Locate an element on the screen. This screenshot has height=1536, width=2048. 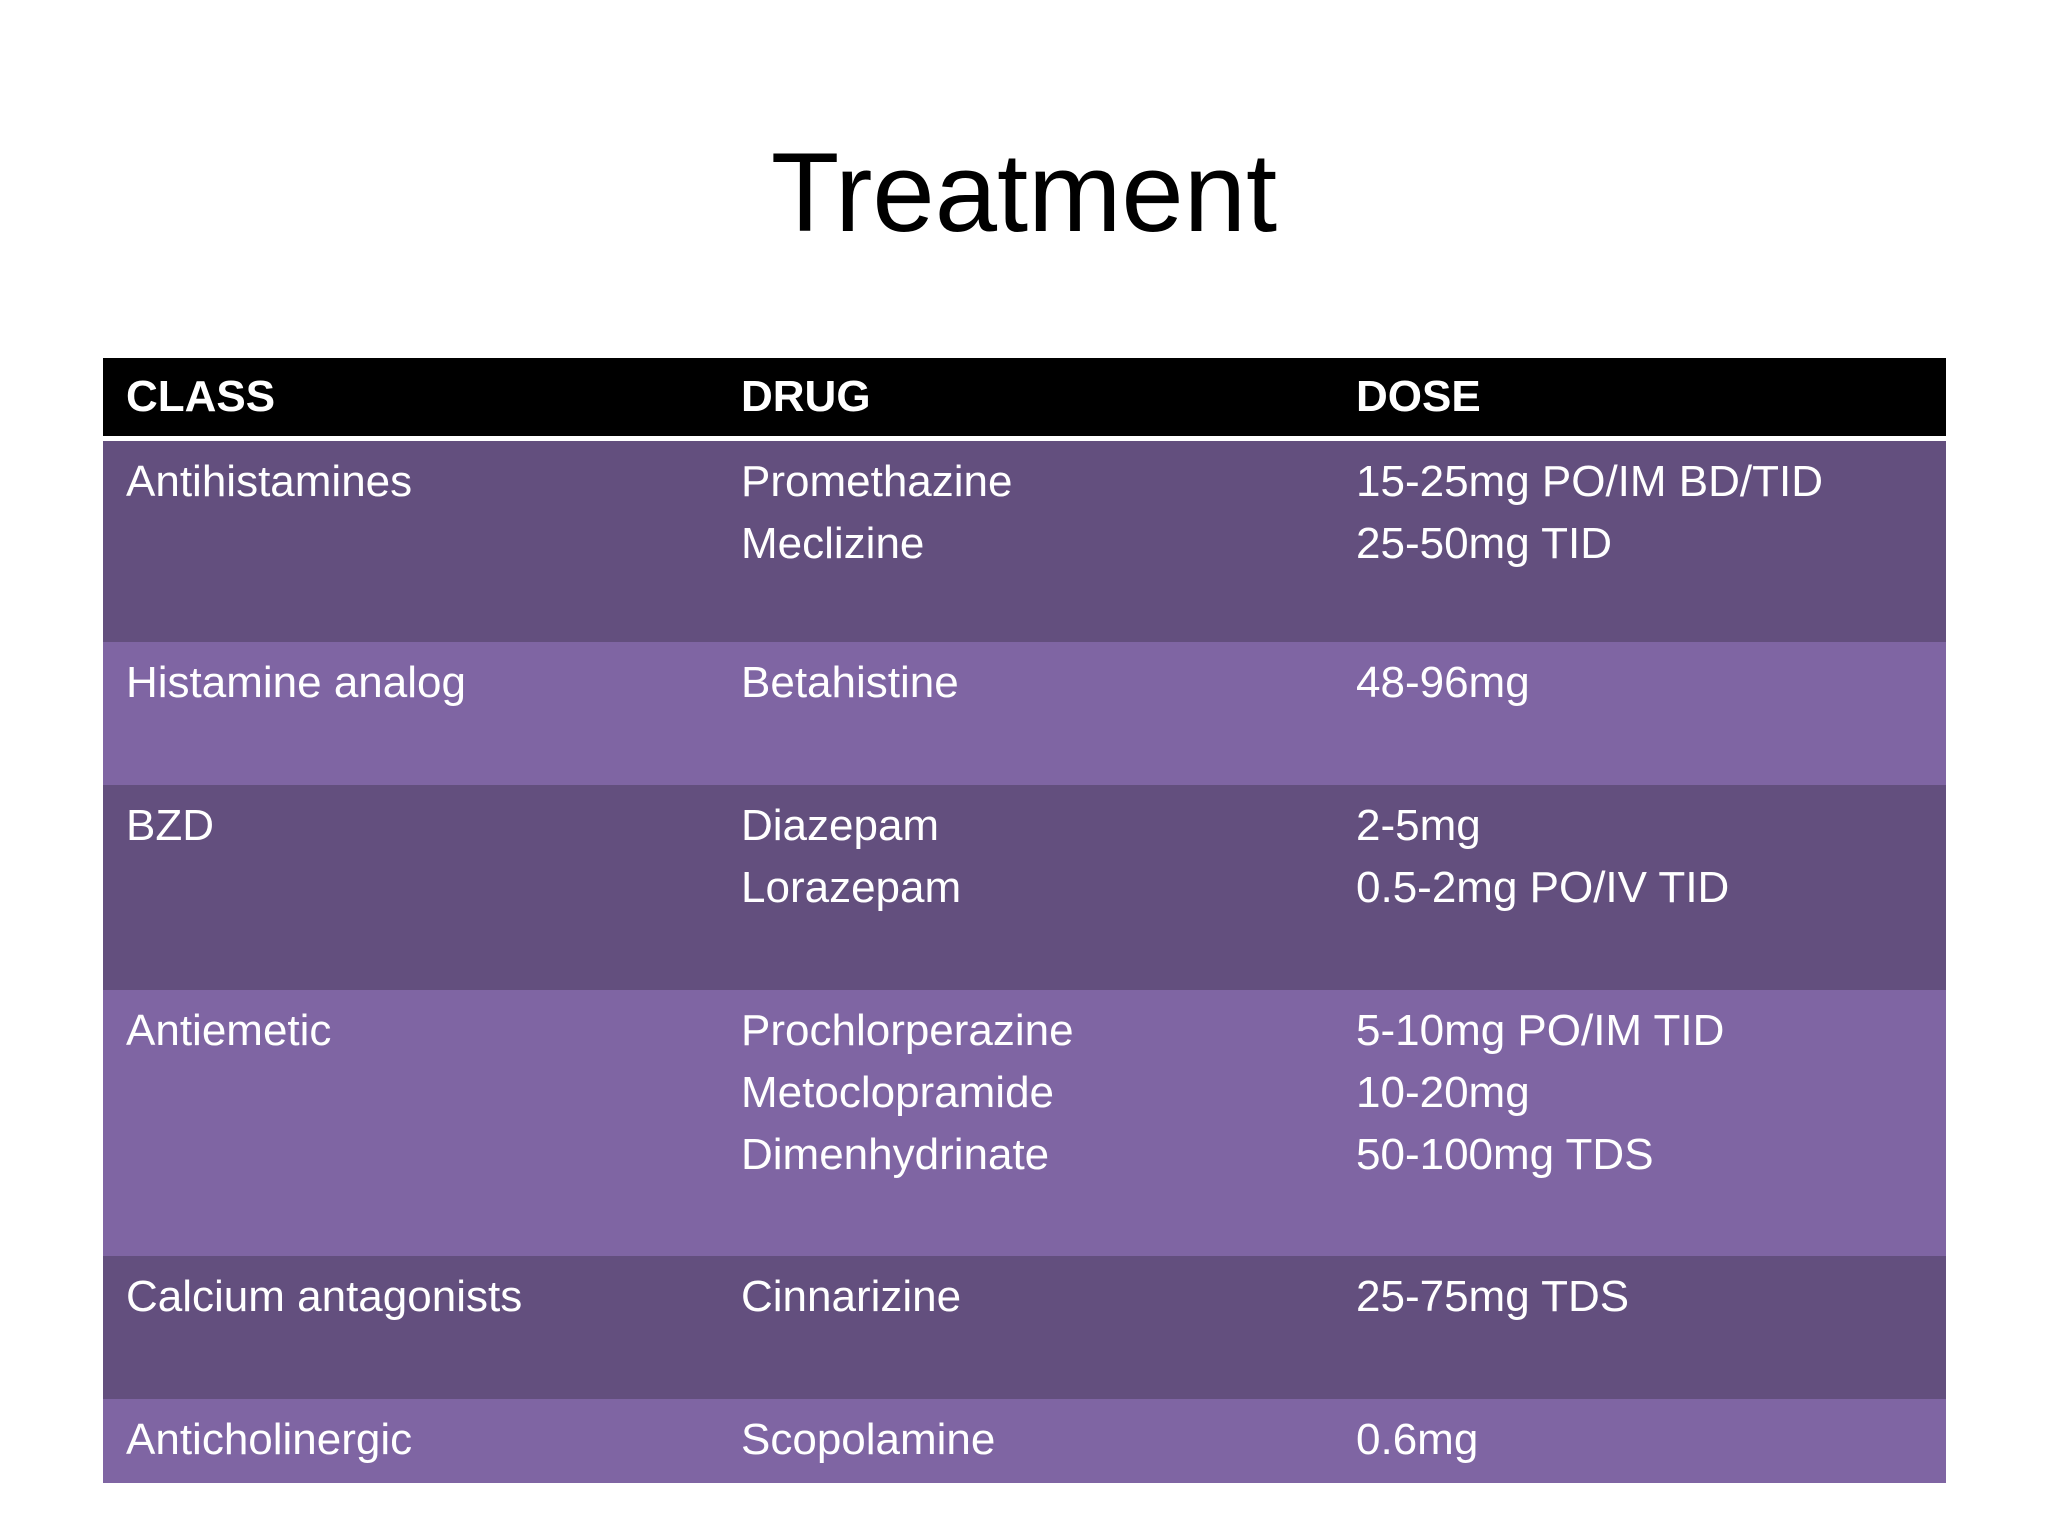
table-header-row: CLASS DRUG DOSE is located at coordinates (1024, 399).